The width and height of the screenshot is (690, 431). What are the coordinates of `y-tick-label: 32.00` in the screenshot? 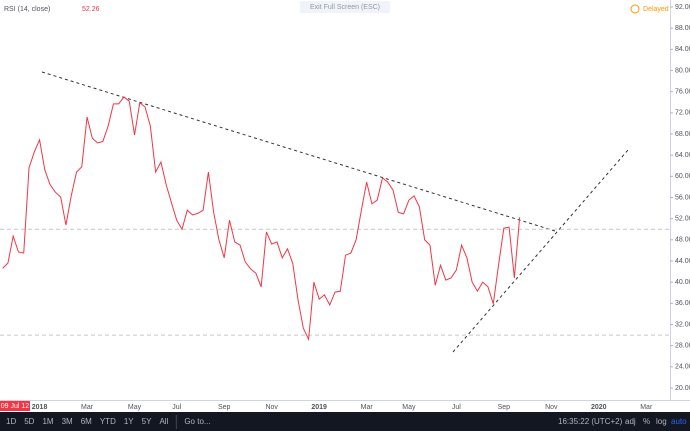 It's located at (682, 324).